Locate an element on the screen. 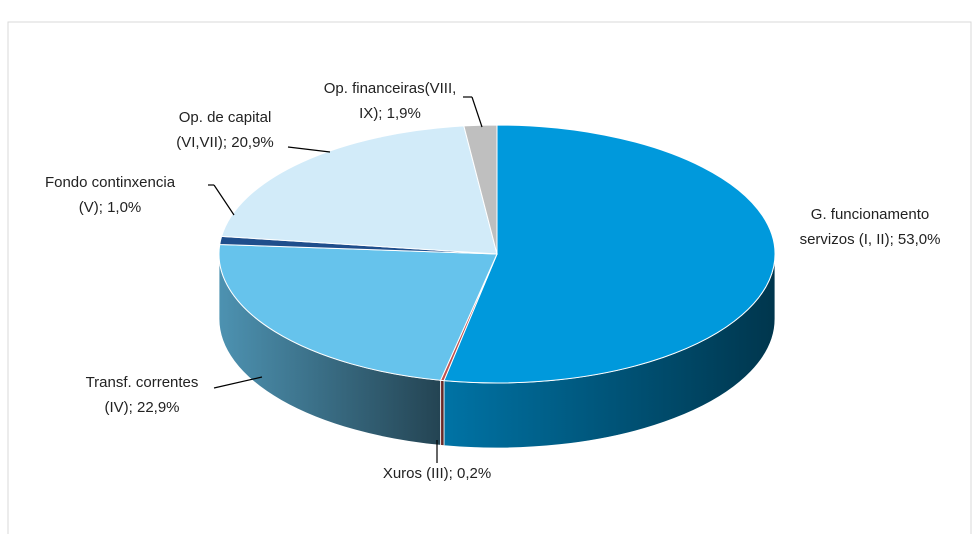 The height and width of the screenshot is (539, 979). data-label: Xuros (III); 0,2% is located at coordinates (437, 473).